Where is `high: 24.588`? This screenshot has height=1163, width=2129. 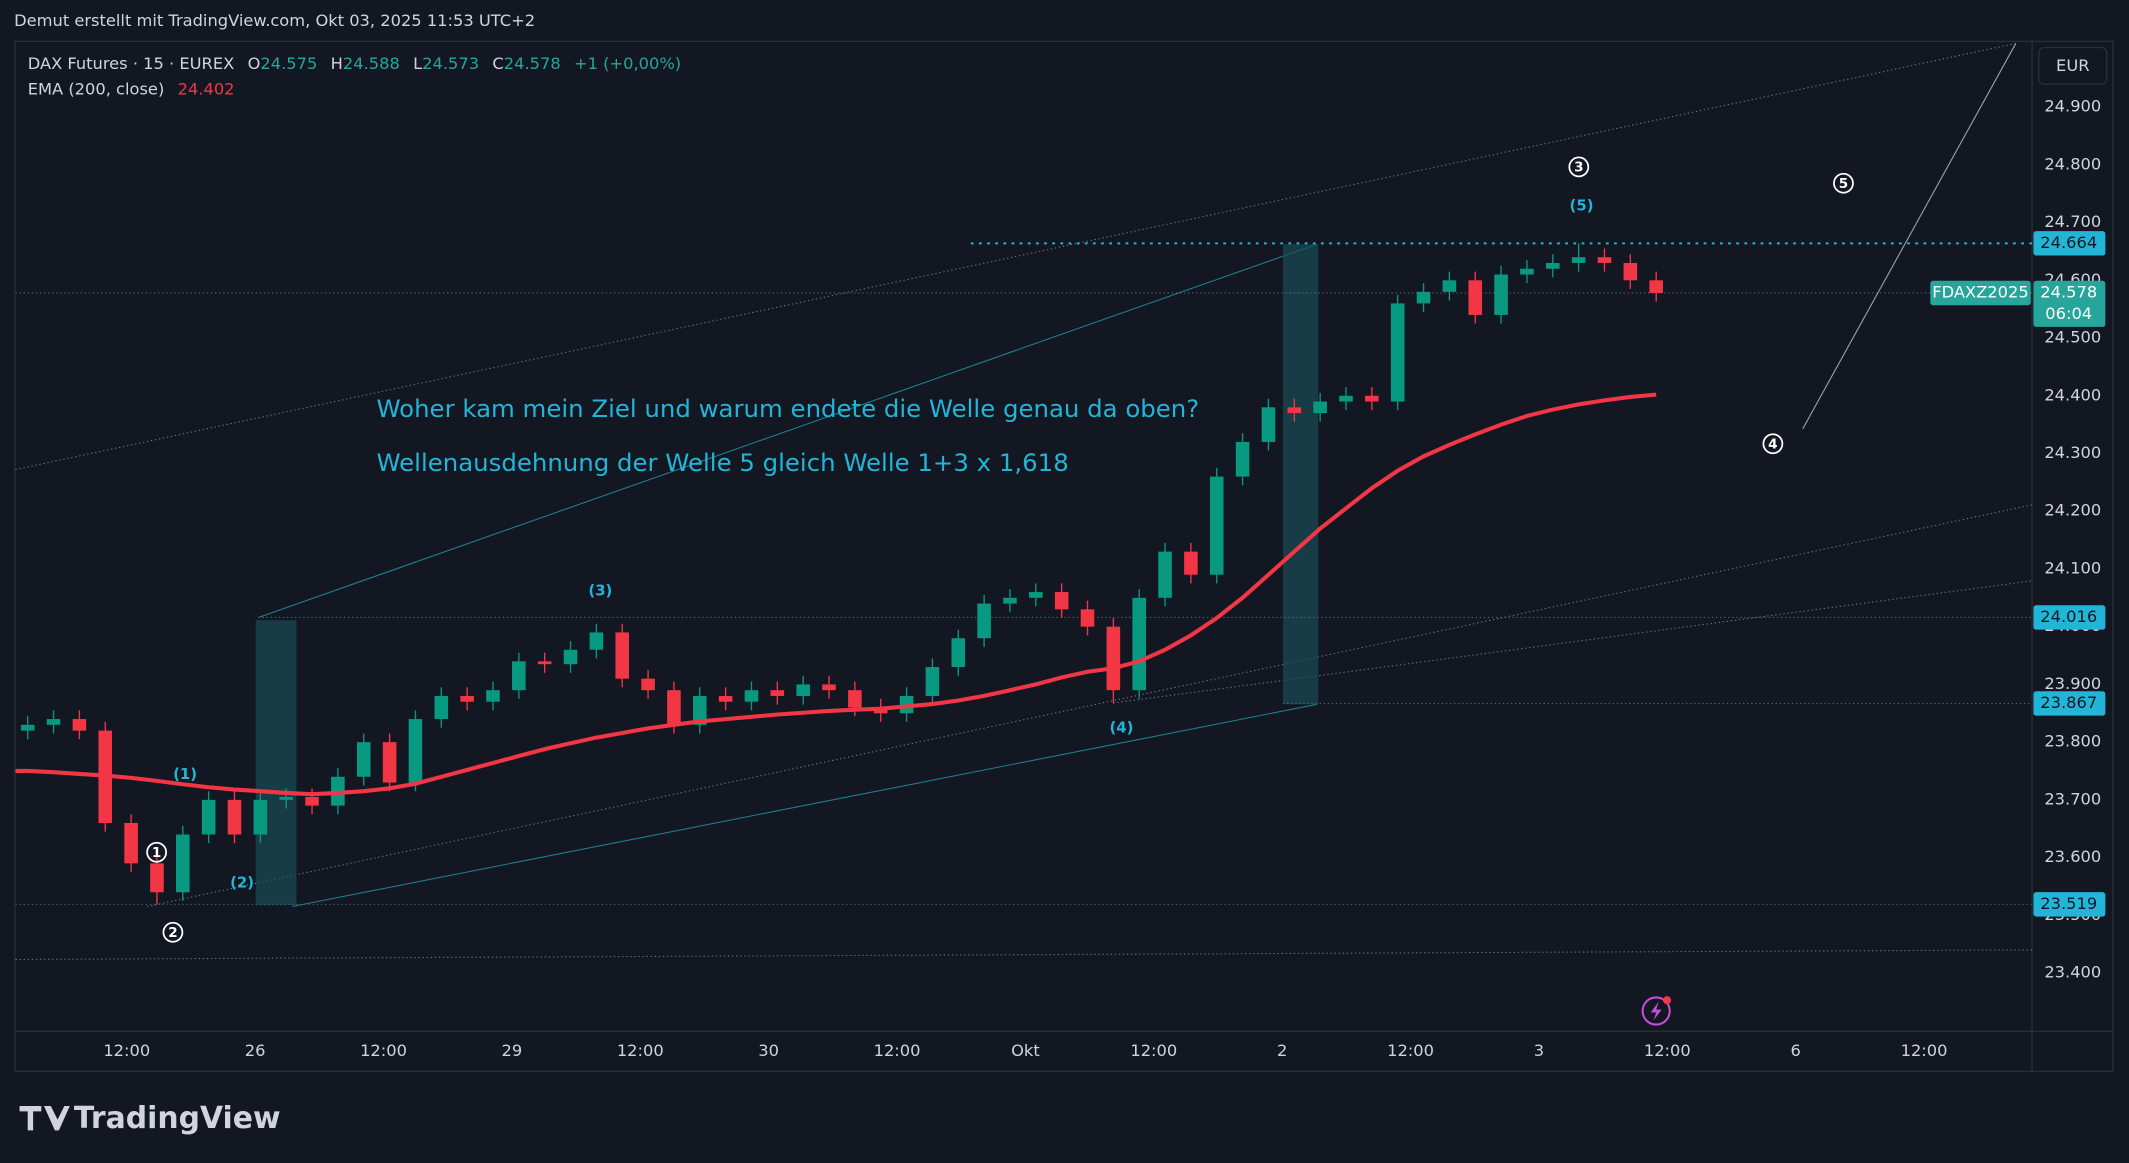
high: 24.588 is located at coordinates (371, 62).